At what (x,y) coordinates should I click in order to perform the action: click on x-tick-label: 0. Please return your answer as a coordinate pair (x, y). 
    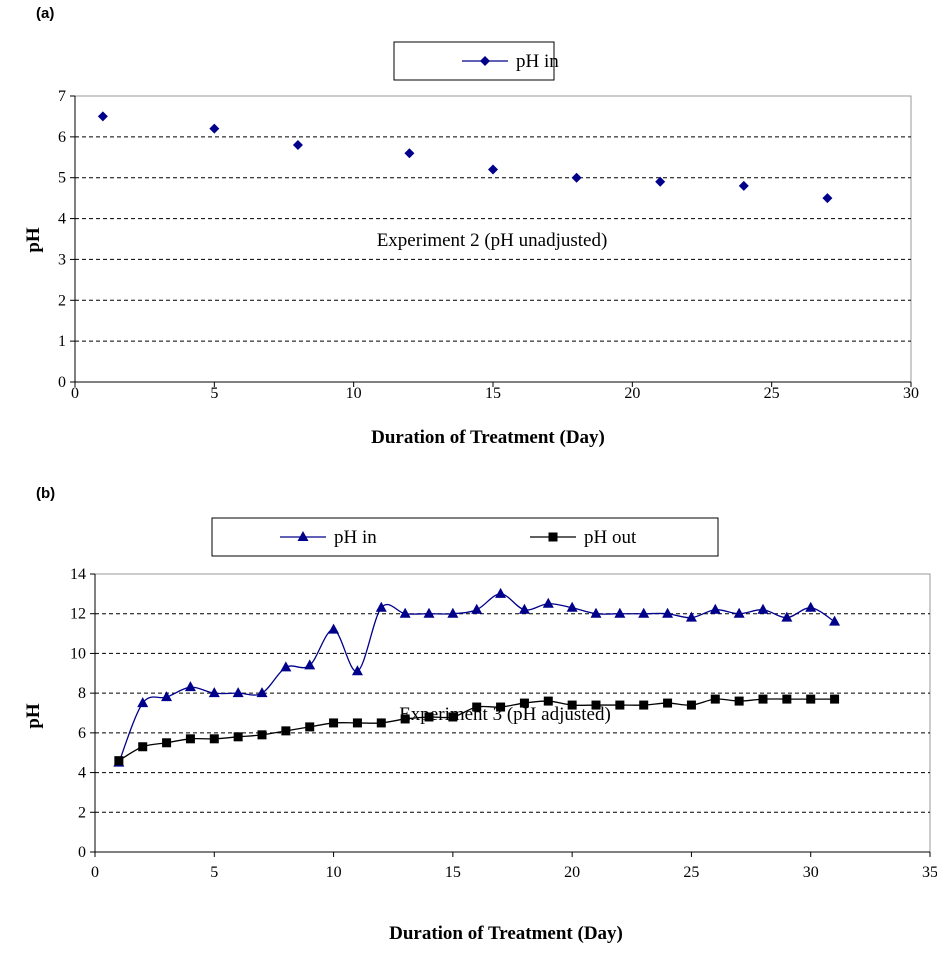
    Looking at the image, I should click on (75, 393).